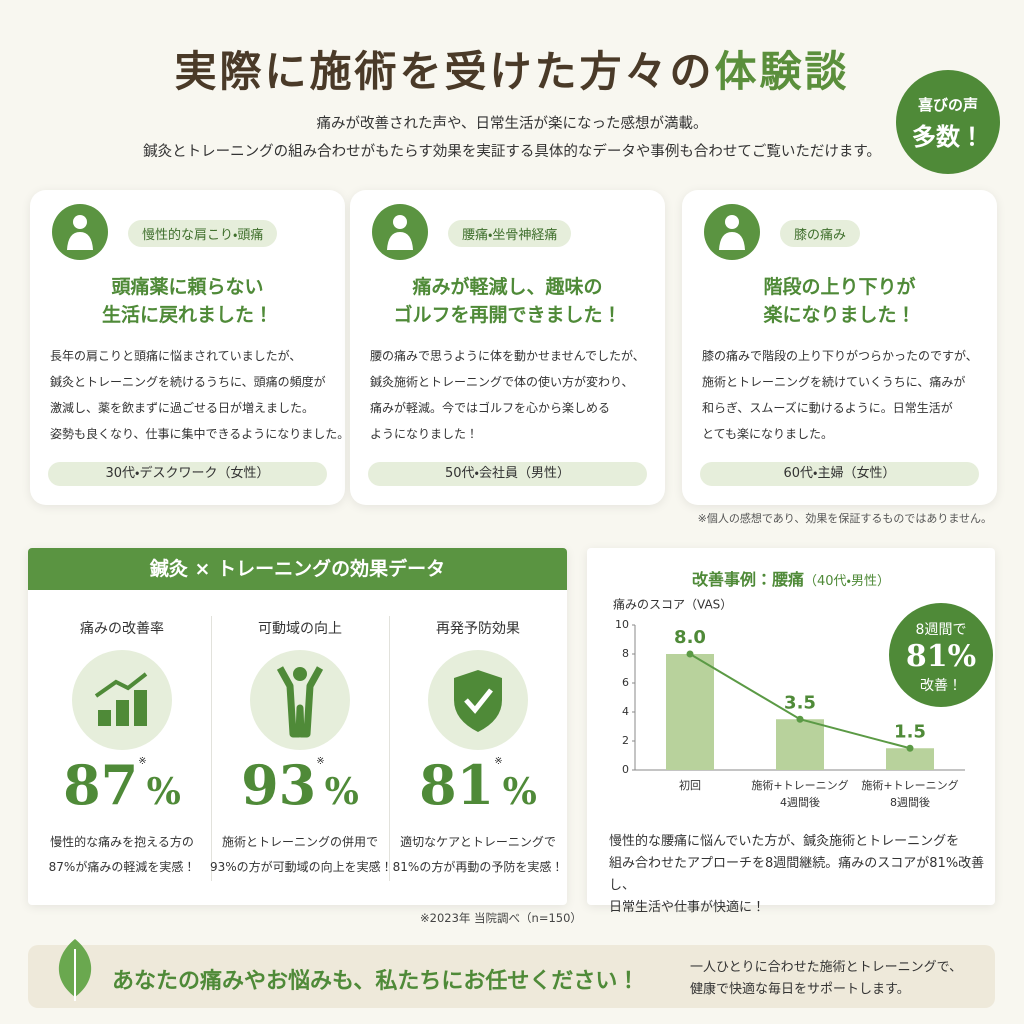 This screenshot has height=1024, width=1024. What do you see at coordinates (457, 785) in the screenshot?
I see `stat-value: 81` at bounding box center [457, 785].